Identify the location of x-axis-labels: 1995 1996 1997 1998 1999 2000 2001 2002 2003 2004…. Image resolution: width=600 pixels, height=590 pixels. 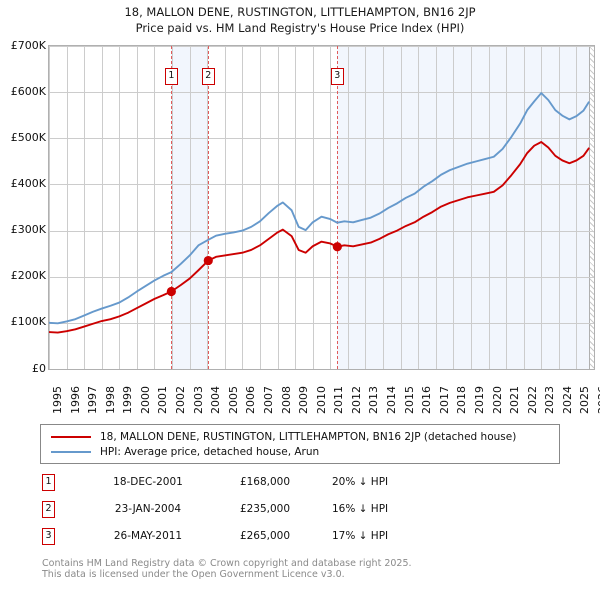
(324, 396).